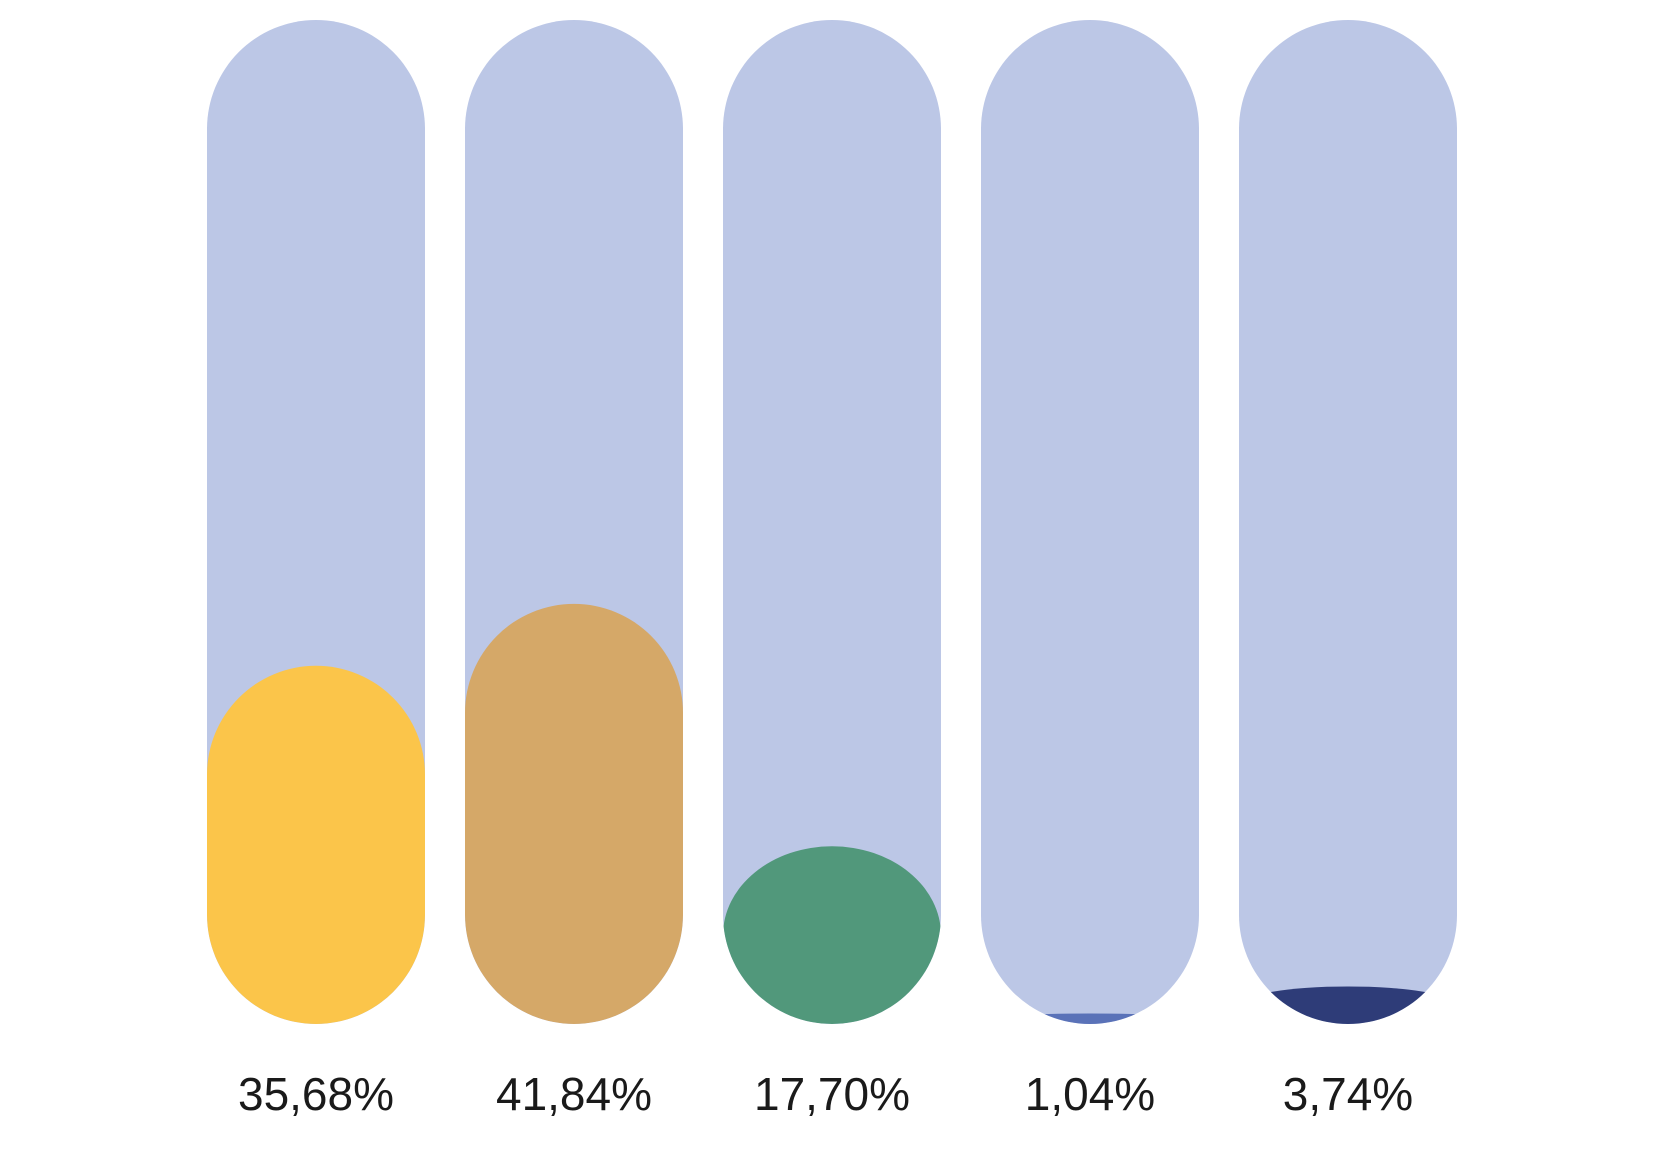 The width and height of the screenshot is (1658, 1162). I want to click on value-label: 1,04%, so click(1090, 1094).